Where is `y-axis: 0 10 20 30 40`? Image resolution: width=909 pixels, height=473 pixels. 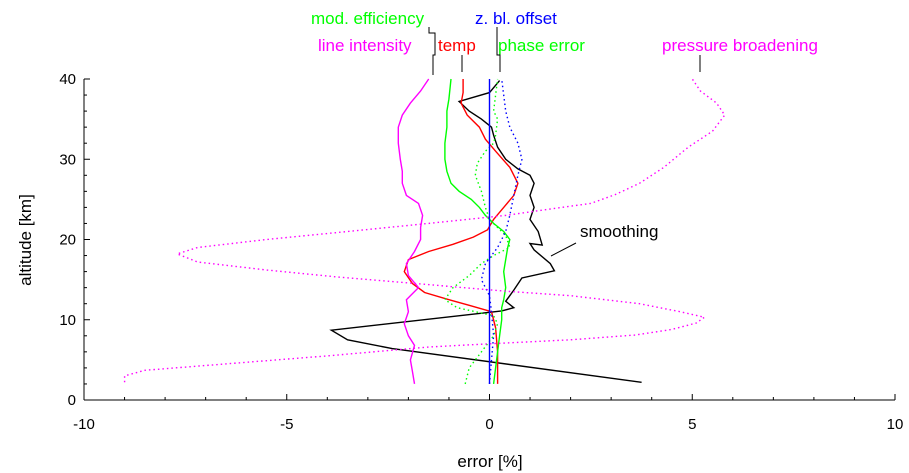
y-axis: 0 10 20 30 40 is located at coordinates (74, 240).